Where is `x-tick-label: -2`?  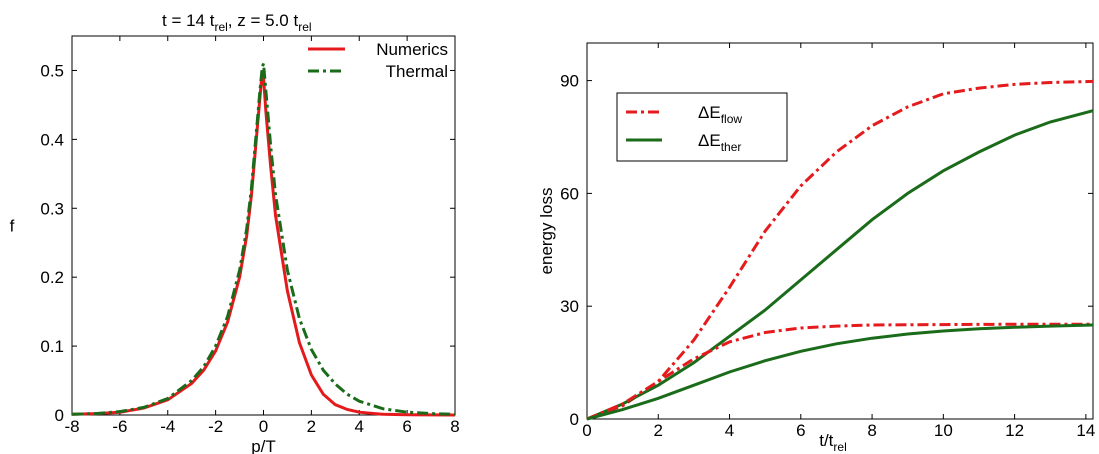
x-tick-label: -2 is located at coordinates (215, 426).